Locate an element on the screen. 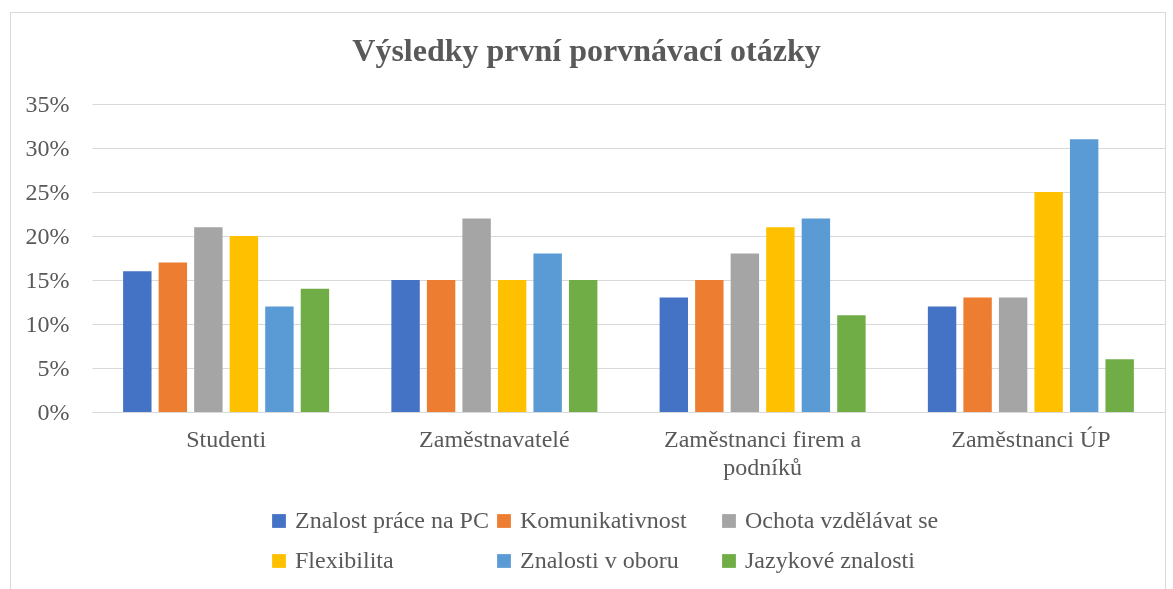 Image resolution: width=1173 pixels, height=589 pixels. legend-label: Znalosti v oboru is located at coordinates (599, 560).